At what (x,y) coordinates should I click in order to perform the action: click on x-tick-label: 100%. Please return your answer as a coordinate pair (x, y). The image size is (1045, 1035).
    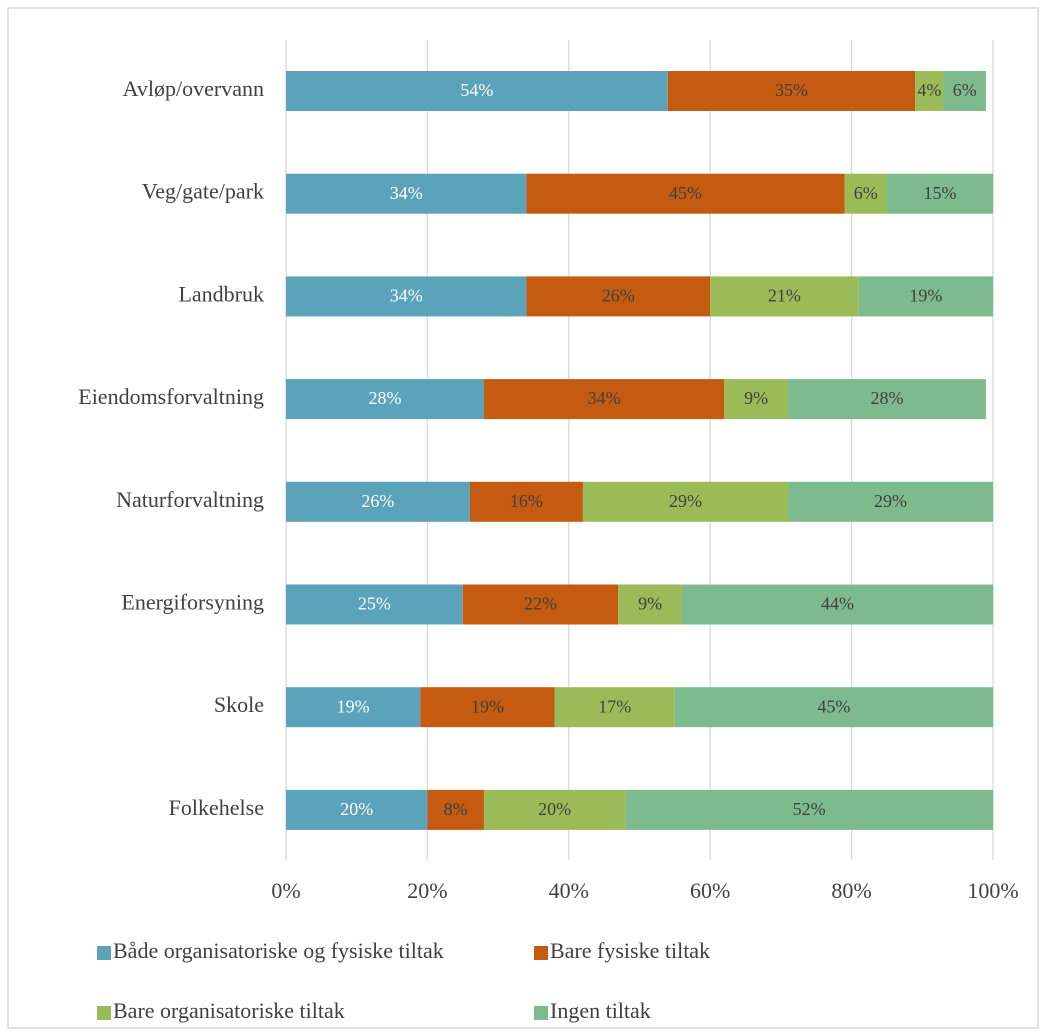
    Looking at the image, I should click on (992, 890).